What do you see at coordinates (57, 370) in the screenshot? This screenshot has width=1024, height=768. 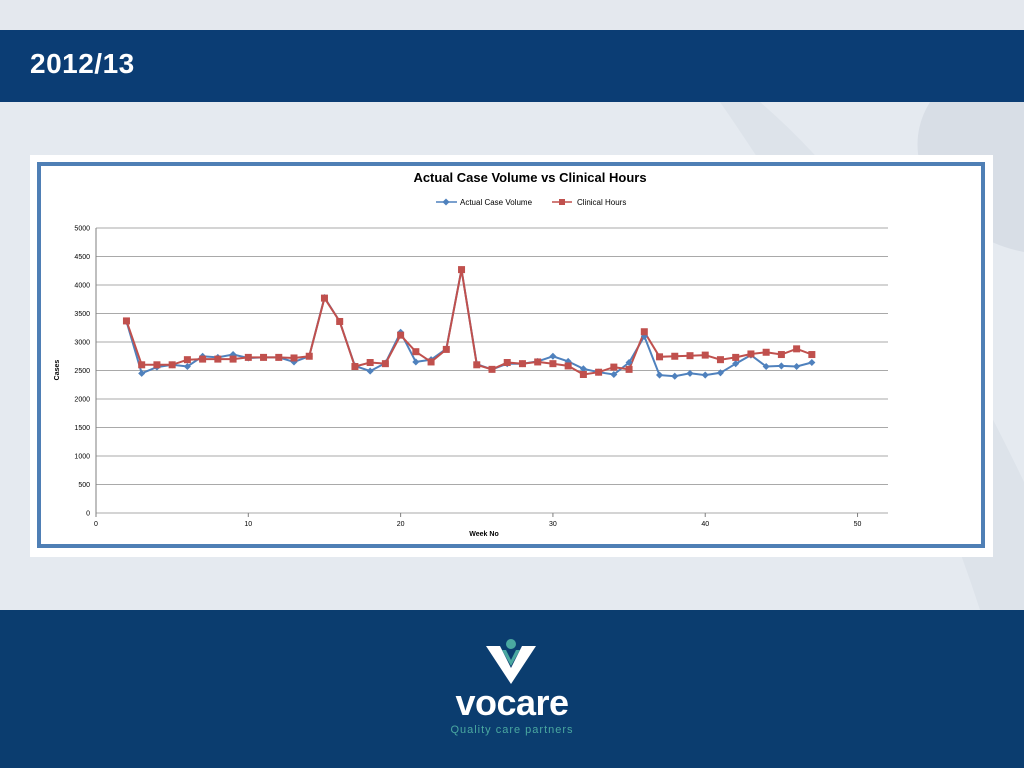 I see `y-axis-label: Cases` at bounding box center [57, 370].